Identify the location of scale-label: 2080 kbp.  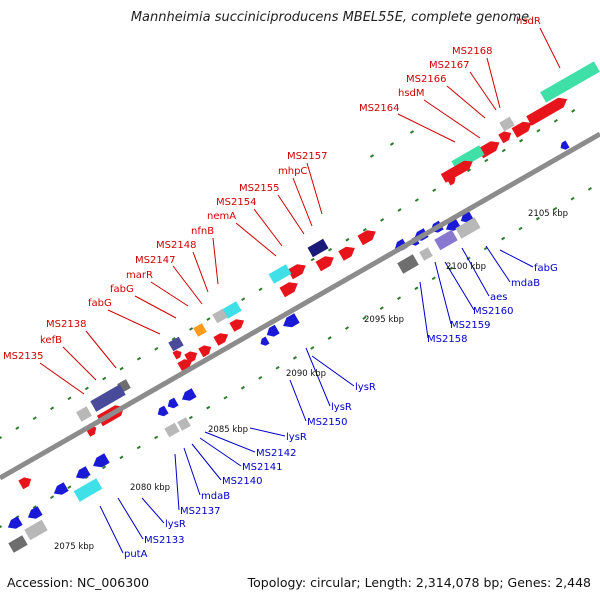
(150, 488).